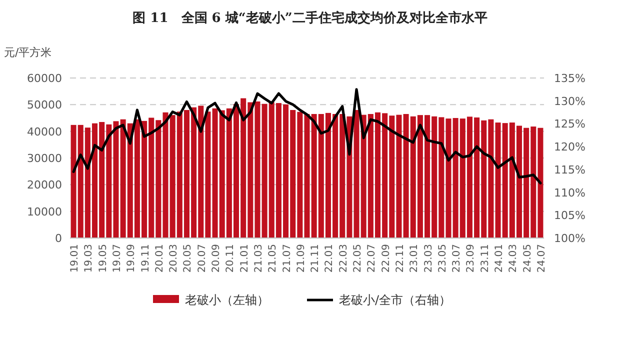 Image resolution: width=620 pixels, height=357 pixels. I want to click on x-tick-label: 21.09, so click(301, 258).